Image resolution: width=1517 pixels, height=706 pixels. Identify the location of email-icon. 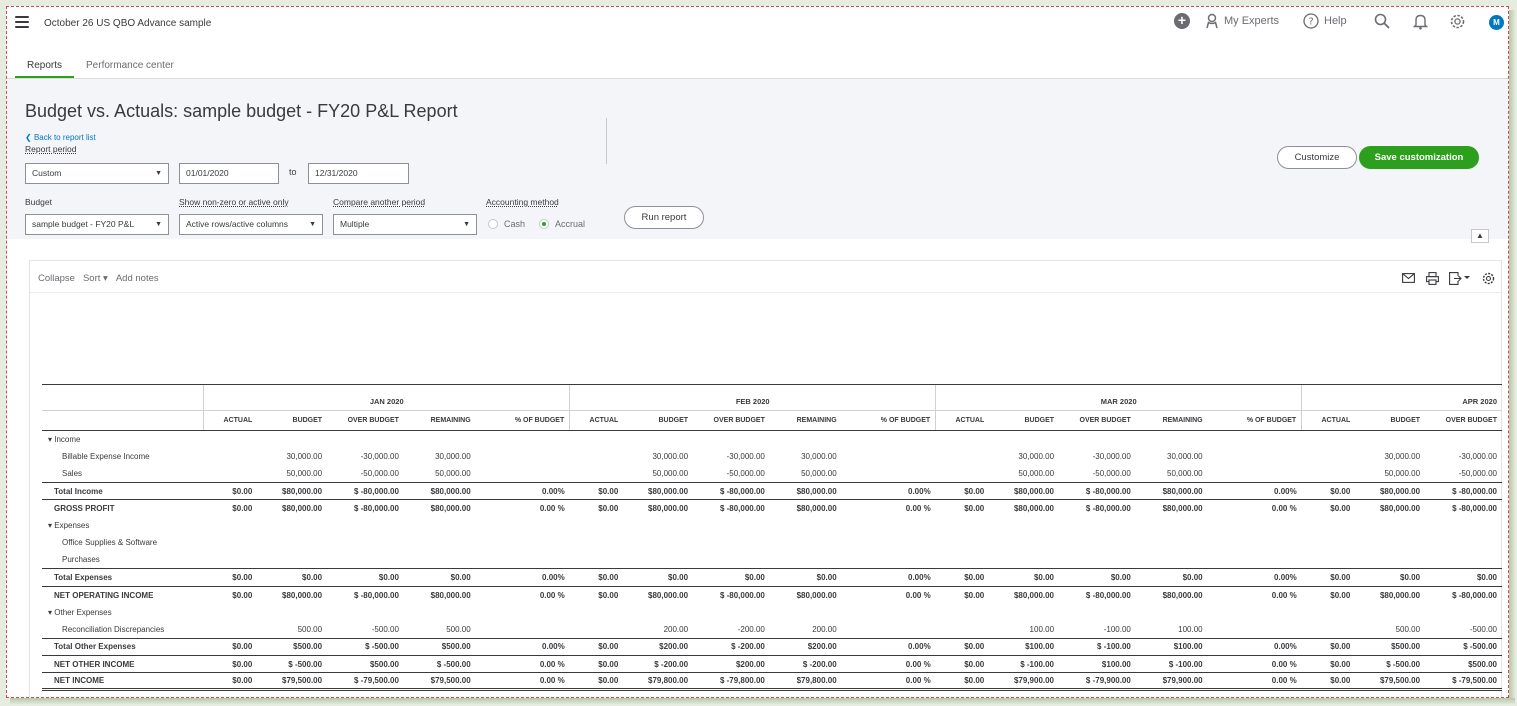
(1408, 278).